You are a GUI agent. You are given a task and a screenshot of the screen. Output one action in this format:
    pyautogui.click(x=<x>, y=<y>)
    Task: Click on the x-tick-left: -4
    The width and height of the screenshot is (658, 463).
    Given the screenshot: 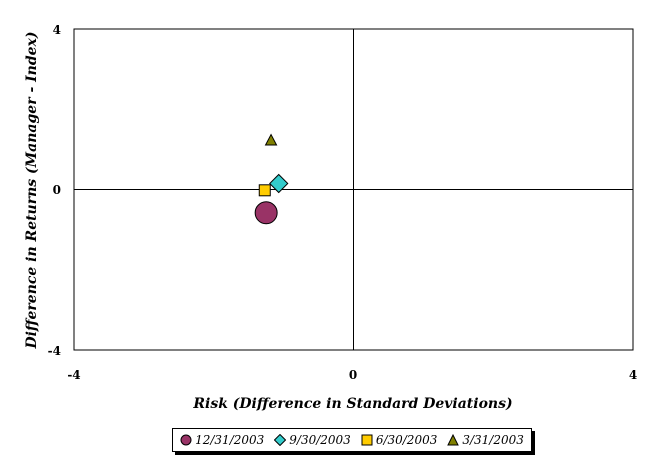 What is the action you would take?
    pyautogui.click(x=73, y=375)
    